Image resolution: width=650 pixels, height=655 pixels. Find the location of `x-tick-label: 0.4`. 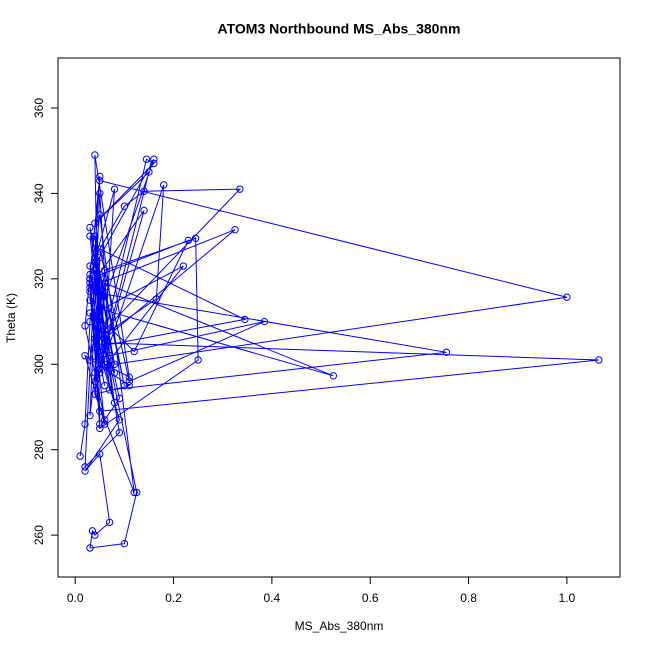

x-tick-label: 0.4 is located at coordinates (272, 598).